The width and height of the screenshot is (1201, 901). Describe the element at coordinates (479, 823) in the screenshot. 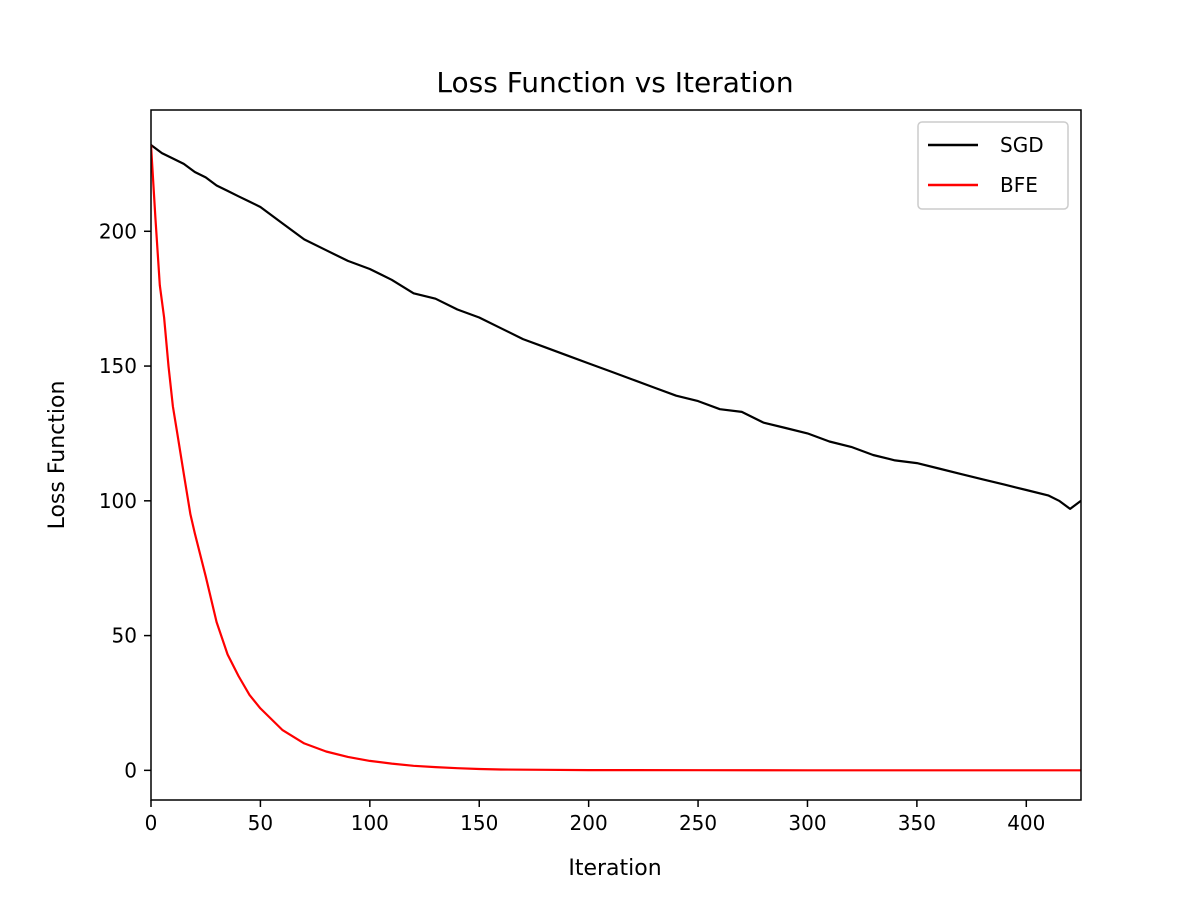

I see `x-tick-label: 150` at that location.